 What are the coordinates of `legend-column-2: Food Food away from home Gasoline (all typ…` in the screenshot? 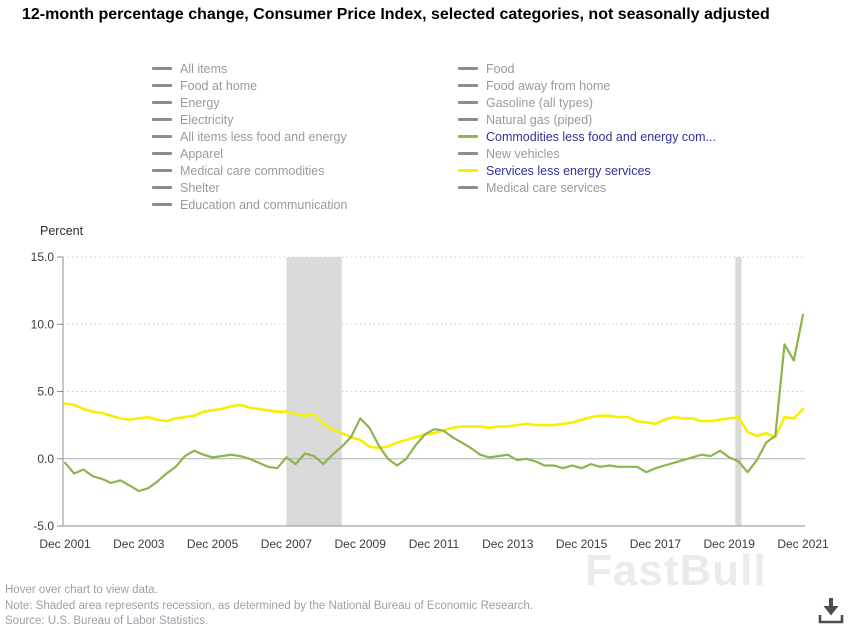 It's located at (608, 128).